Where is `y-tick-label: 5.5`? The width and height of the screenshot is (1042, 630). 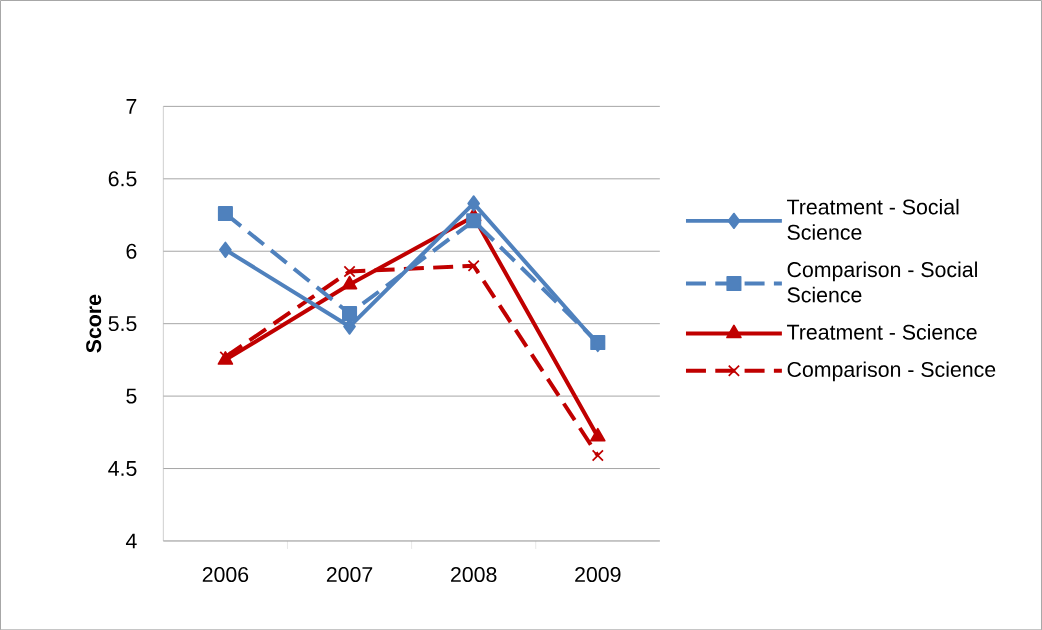
y-tick-label: 5.5 is located at coordinates (122, 323).